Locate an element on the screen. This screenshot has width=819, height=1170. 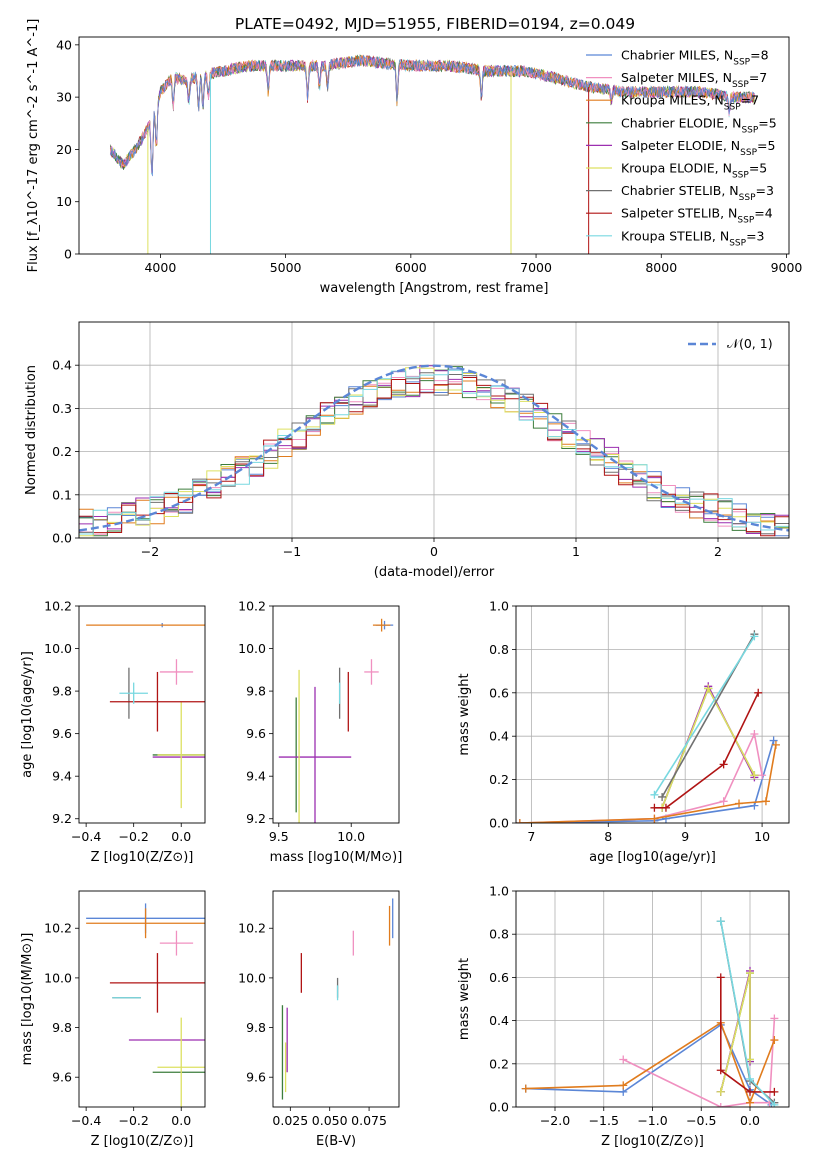
x-tick-label: −1 is located at coordinates (292, 551).